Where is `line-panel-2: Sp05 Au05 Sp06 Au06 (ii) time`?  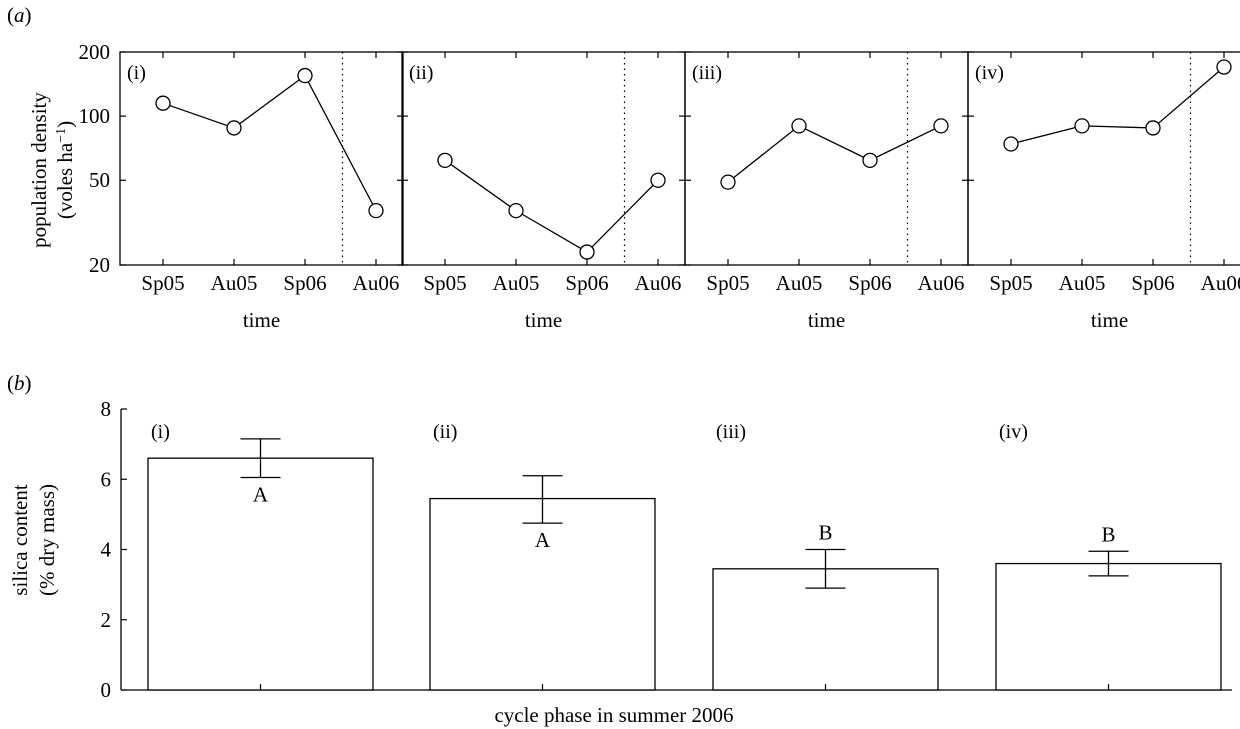 line-panel-2: Sp05 Au05 Sp06 Au06 (ii) time is located at coordinates (543, 191).